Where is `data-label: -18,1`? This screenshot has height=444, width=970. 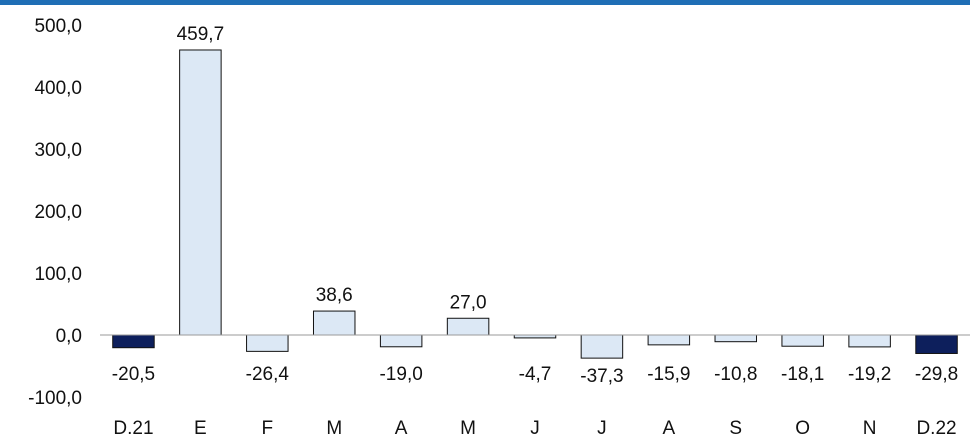 data-label: -18,1 is located at coordinates (802, 374).